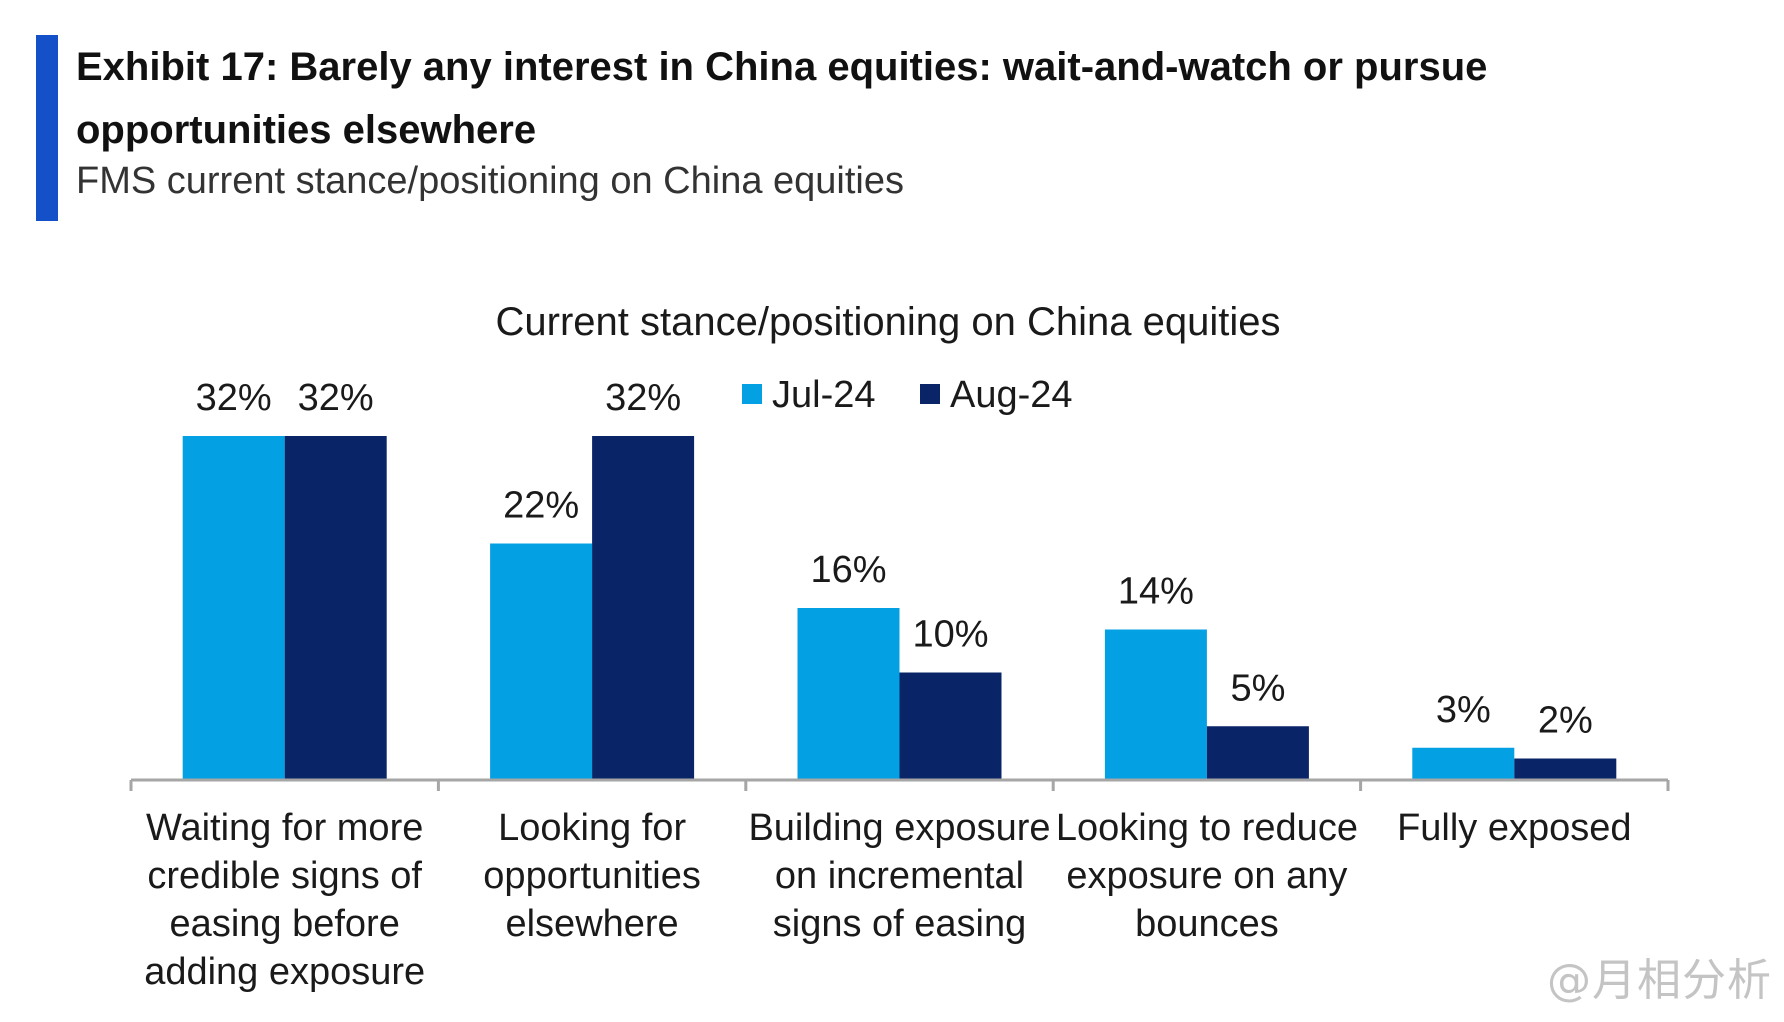 The image size is (1784, 1022). I want to click on data-label-aug-24-0: 32%, so click(336, 398).